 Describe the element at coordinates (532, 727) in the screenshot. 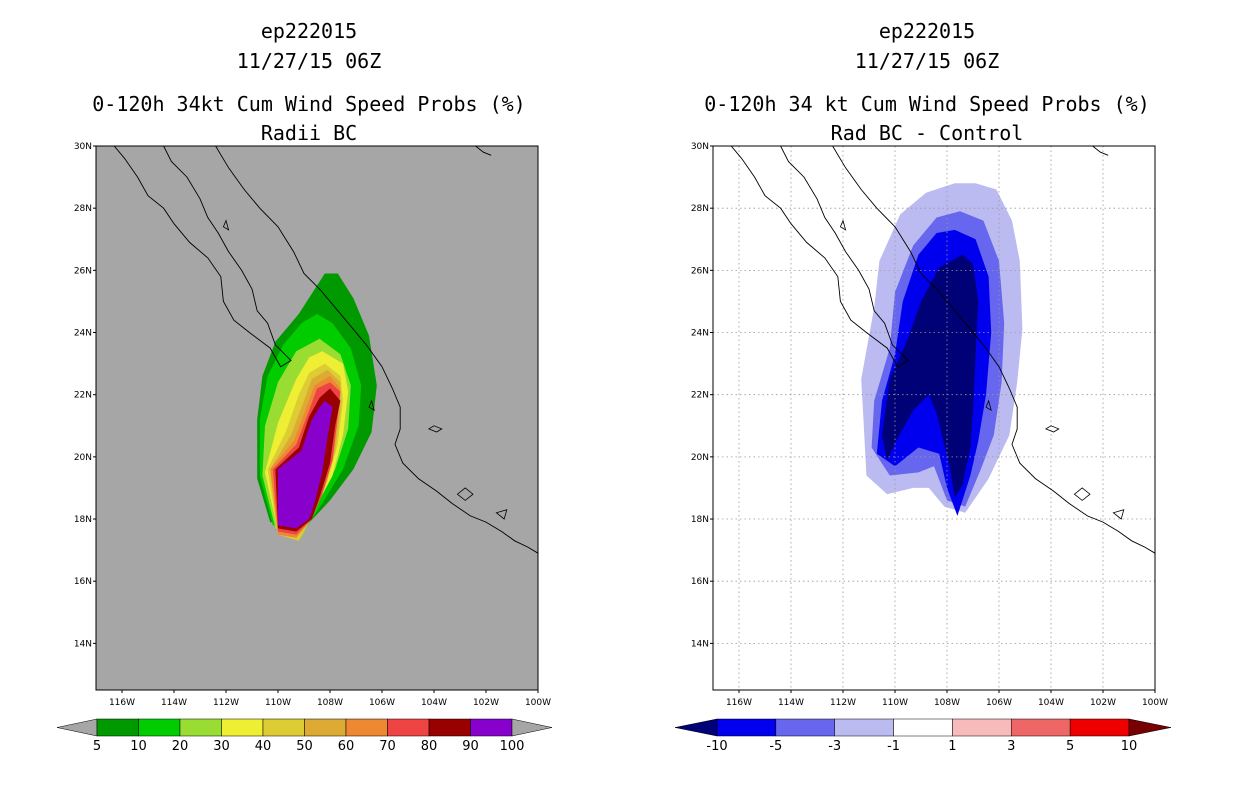

I see `panel-1-colorbar-right-arrow` at that location.